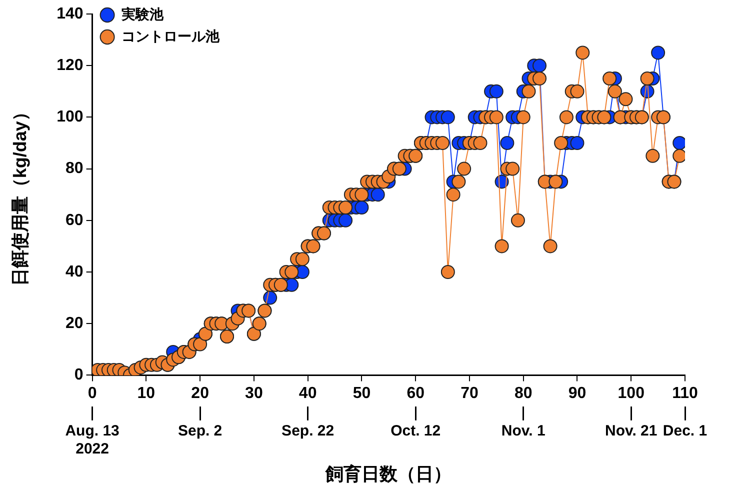 The width and height of the screenshot is (737, 494). Describe the element at coordinates (361, 393) in the screenshot. I see `x-tick-label: 50` at that location.